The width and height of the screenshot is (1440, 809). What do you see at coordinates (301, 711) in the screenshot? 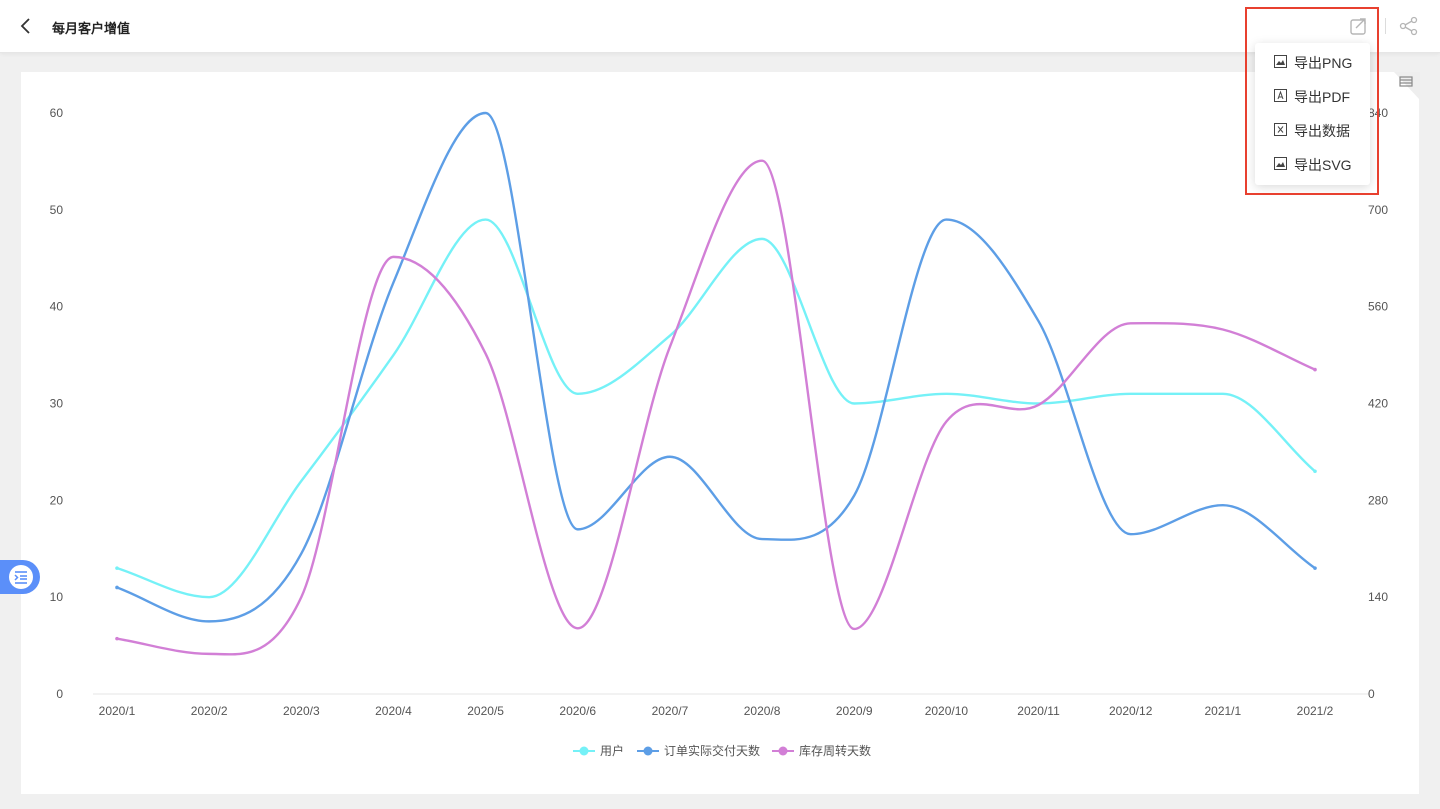
I see `x-tick-label: 2020/3` at bounding box center [301, 711].